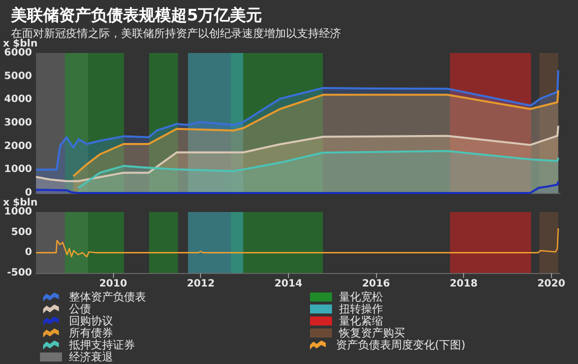  What do you see at coordinates (176, 33) in the screenshot?
I see `chart-subtitle: 在面对新冠疫情之际，美联储所持资产以创纪录速度增加以支持经济` at bounding box center [176, 33].